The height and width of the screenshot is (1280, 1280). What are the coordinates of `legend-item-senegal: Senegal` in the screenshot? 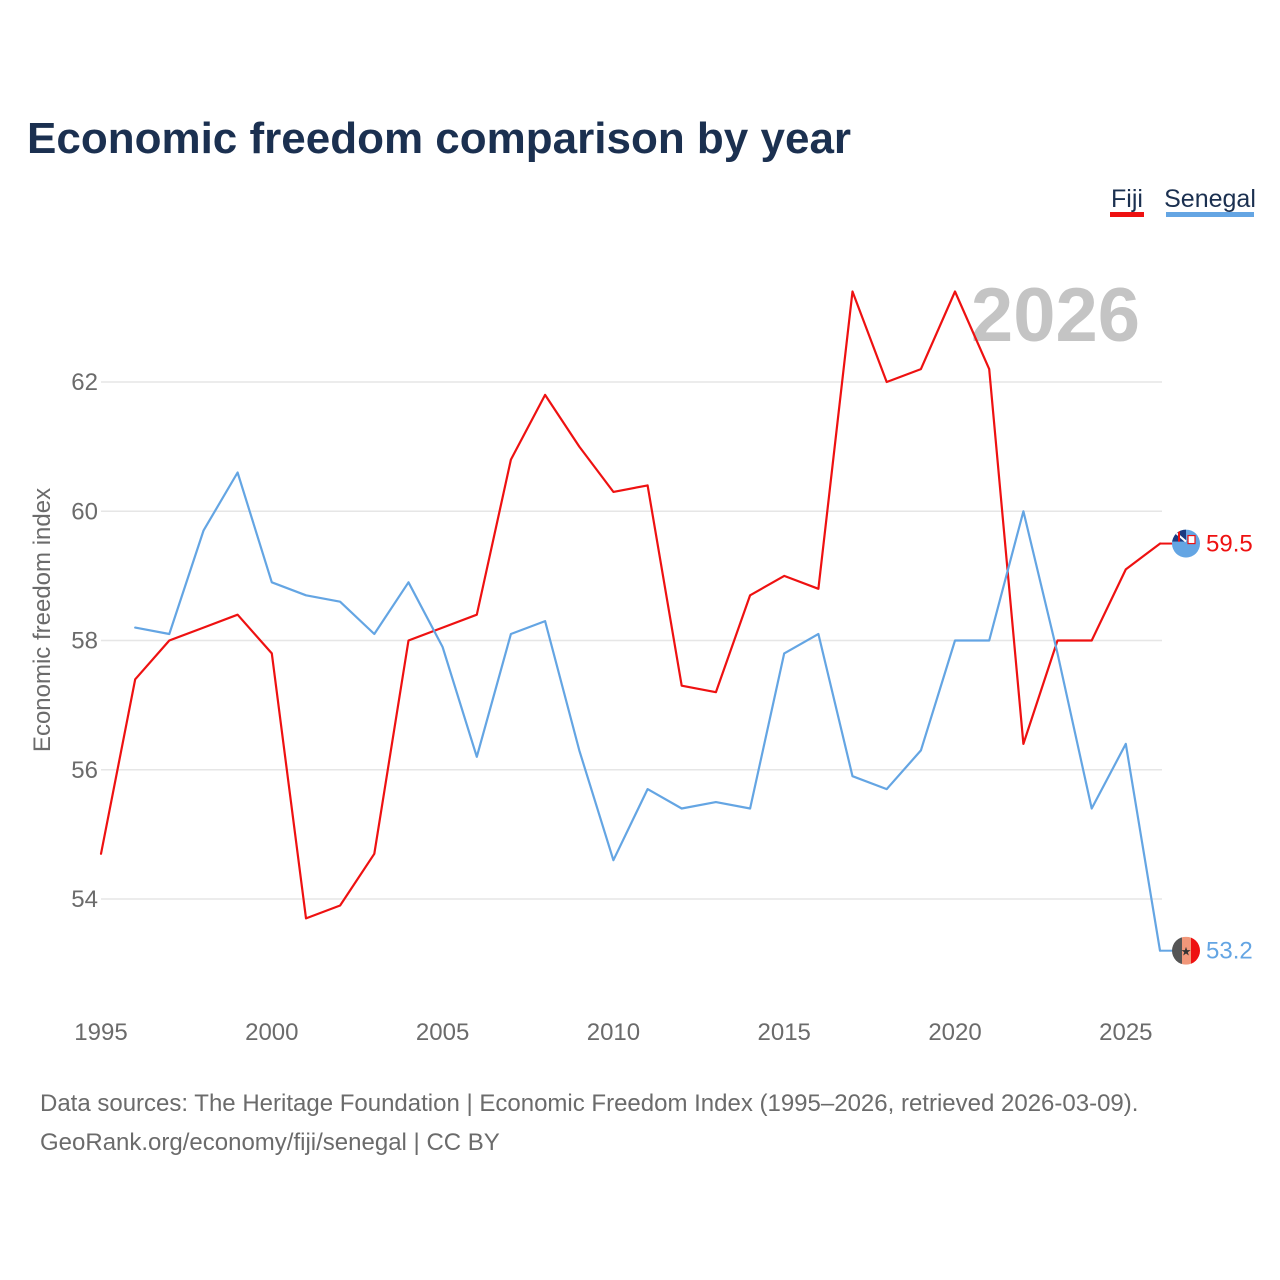 It's located at (1210, 201).